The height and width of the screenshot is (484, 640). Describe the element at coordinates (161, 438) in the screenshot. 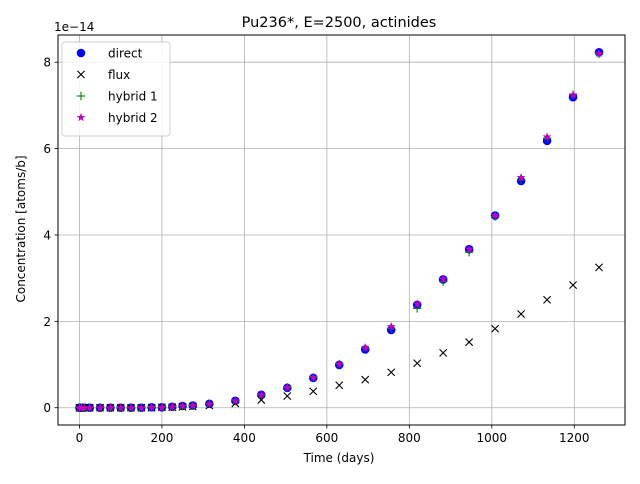

I see `x-tick-label: 200` at that location.